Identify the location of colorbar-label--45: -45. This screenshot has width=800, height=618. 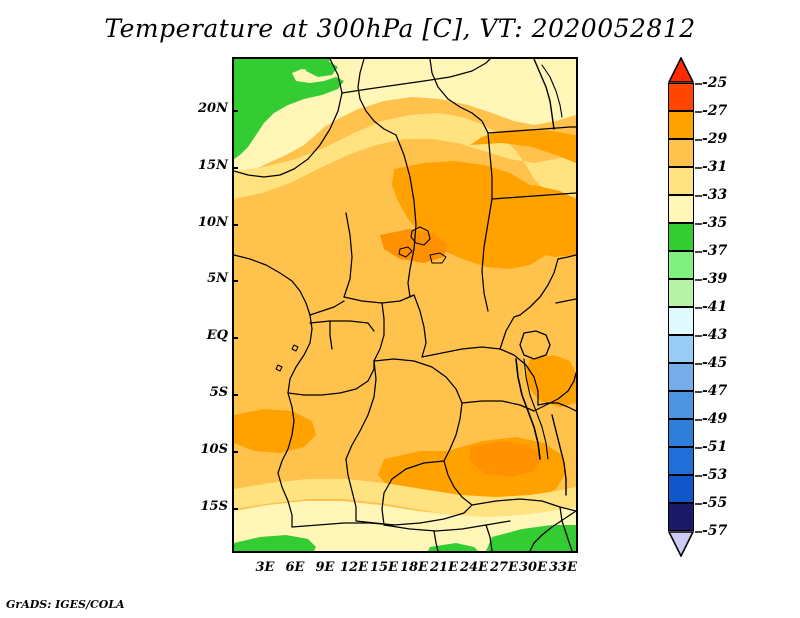
(715, 363).